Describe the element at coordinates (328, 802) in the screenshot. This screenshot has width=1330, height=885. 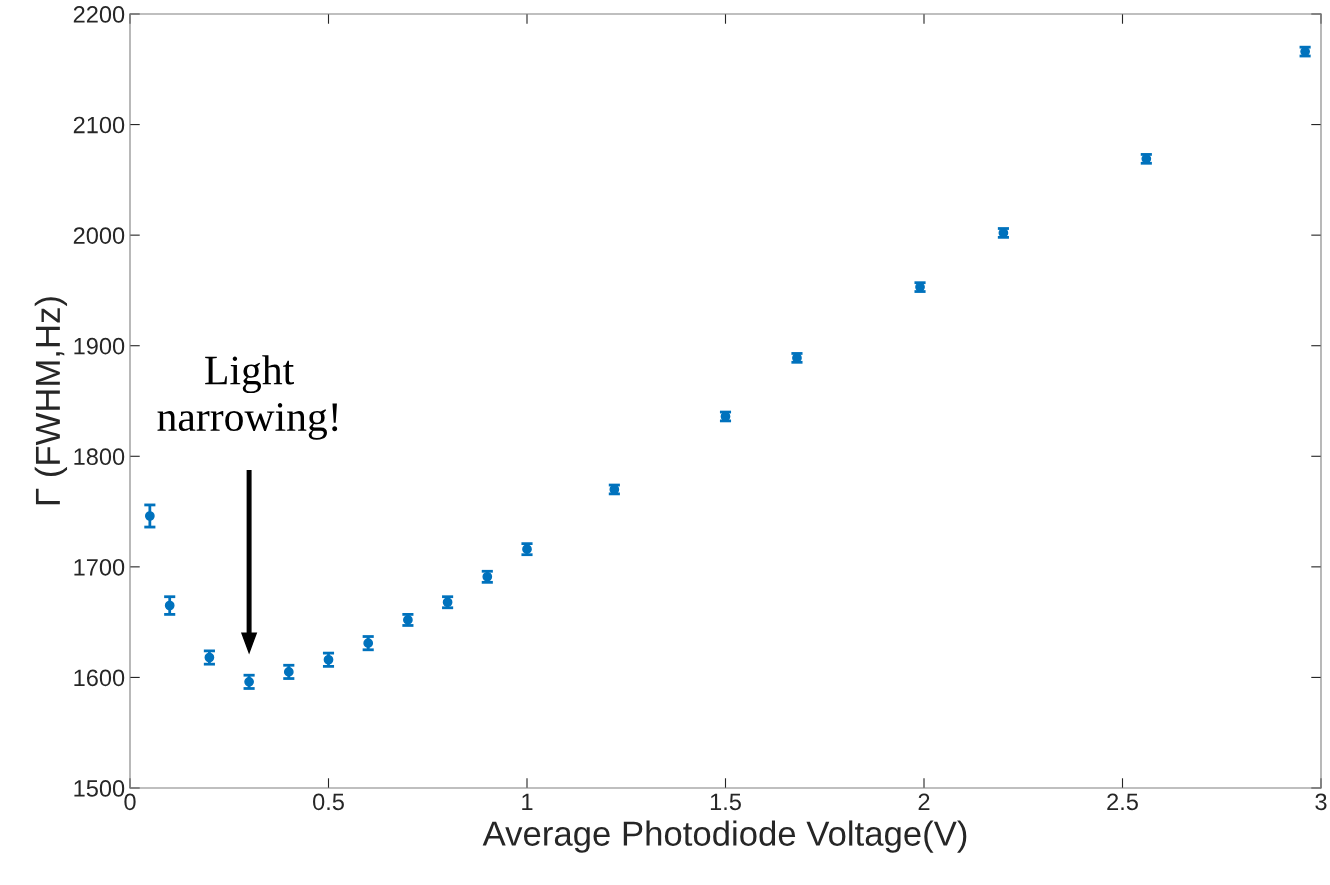
I see `x-tick-label: 0.5` at that location.